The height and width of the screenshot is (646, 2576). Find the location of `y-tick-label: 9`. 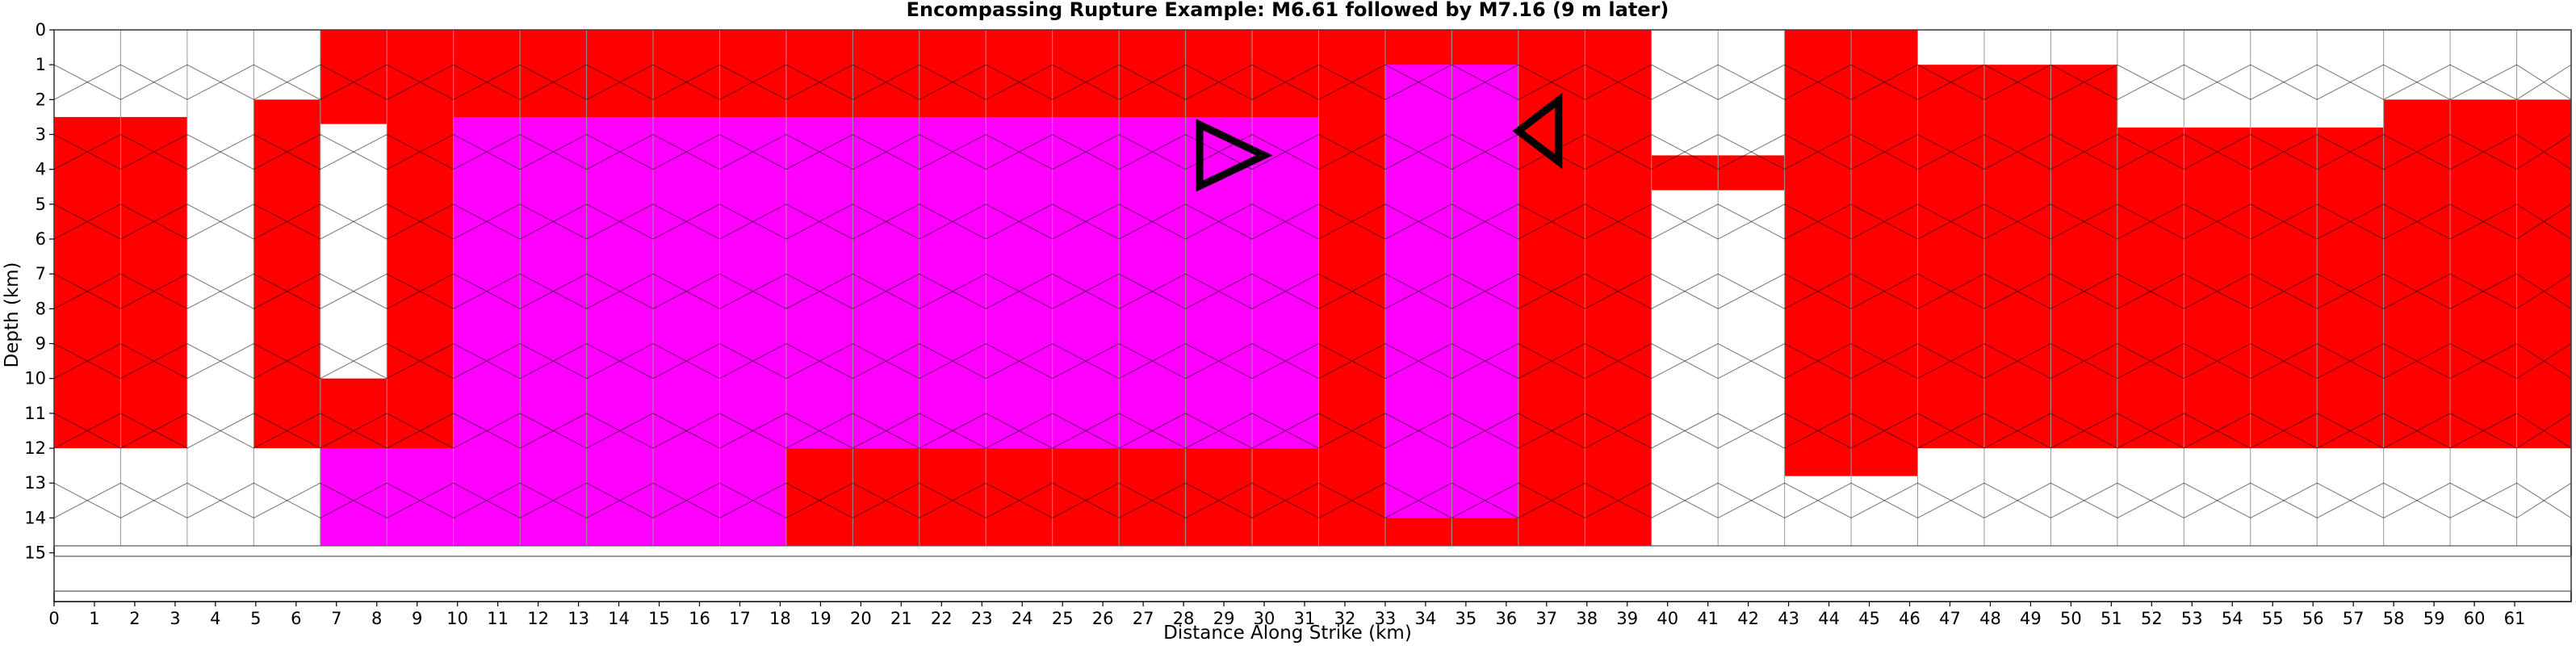

y-tick-label: 9 is located at coordinates (41, 344).